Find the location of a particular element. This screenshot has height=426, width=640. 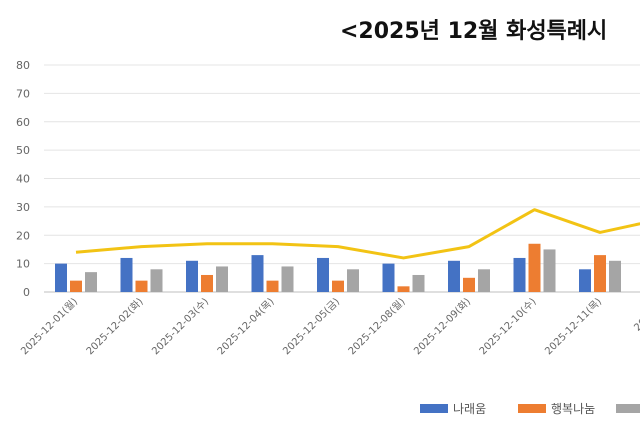

x-tick-label: 2025-12-08(월) is located at coordinates (377, 327).